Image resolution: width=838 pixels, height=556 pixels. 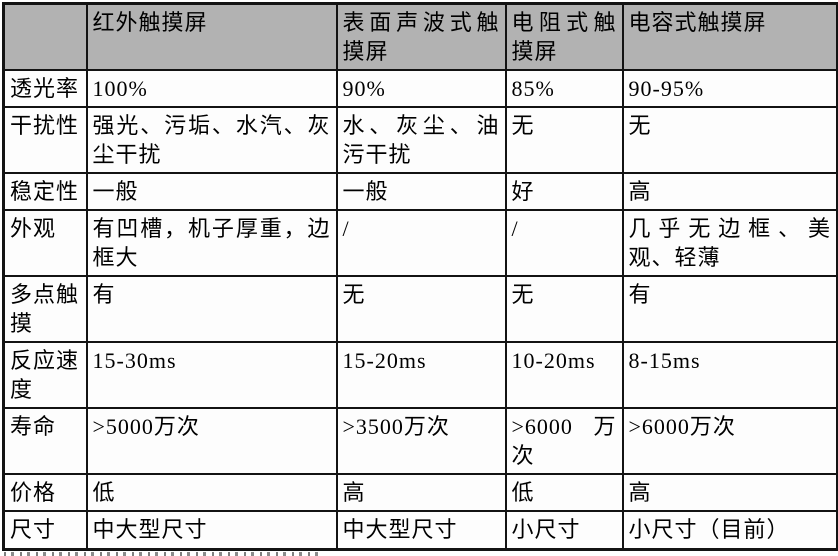 I want to click on row-label: 干扰性, so click(x=45, y=140).